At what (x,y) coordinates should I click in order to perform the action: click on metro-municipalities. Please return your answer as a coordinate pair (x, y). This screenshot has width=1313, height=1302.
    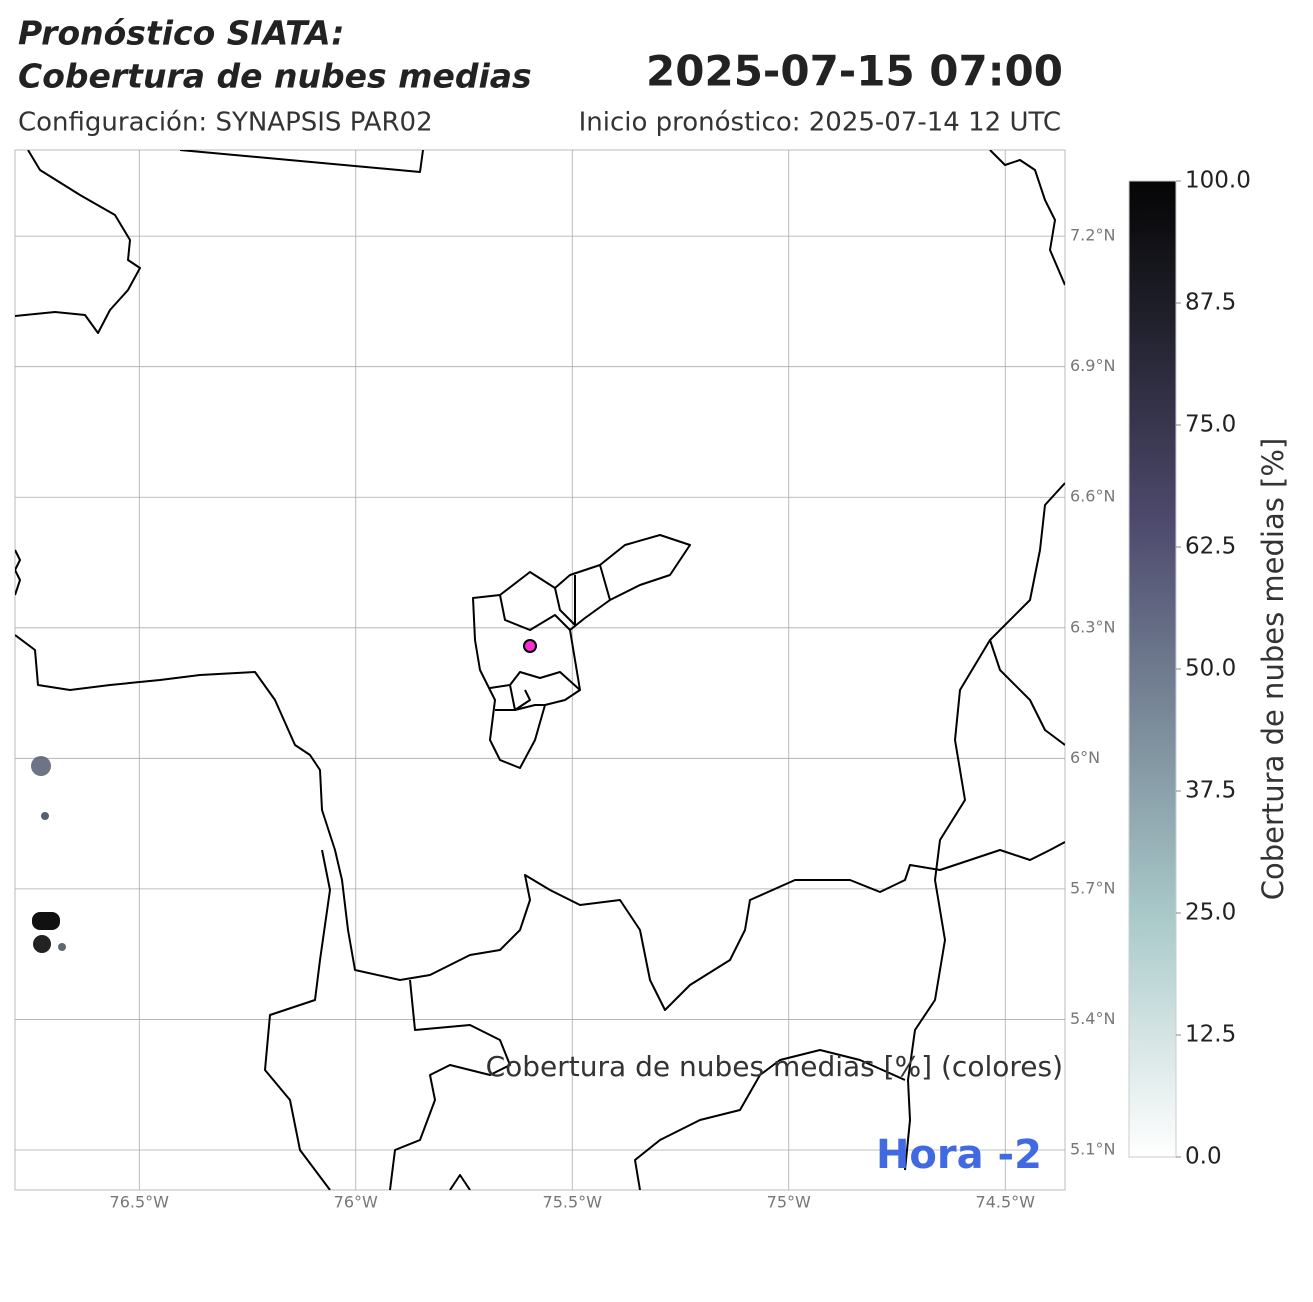
    Looking at the image, I should click on (581, 651).